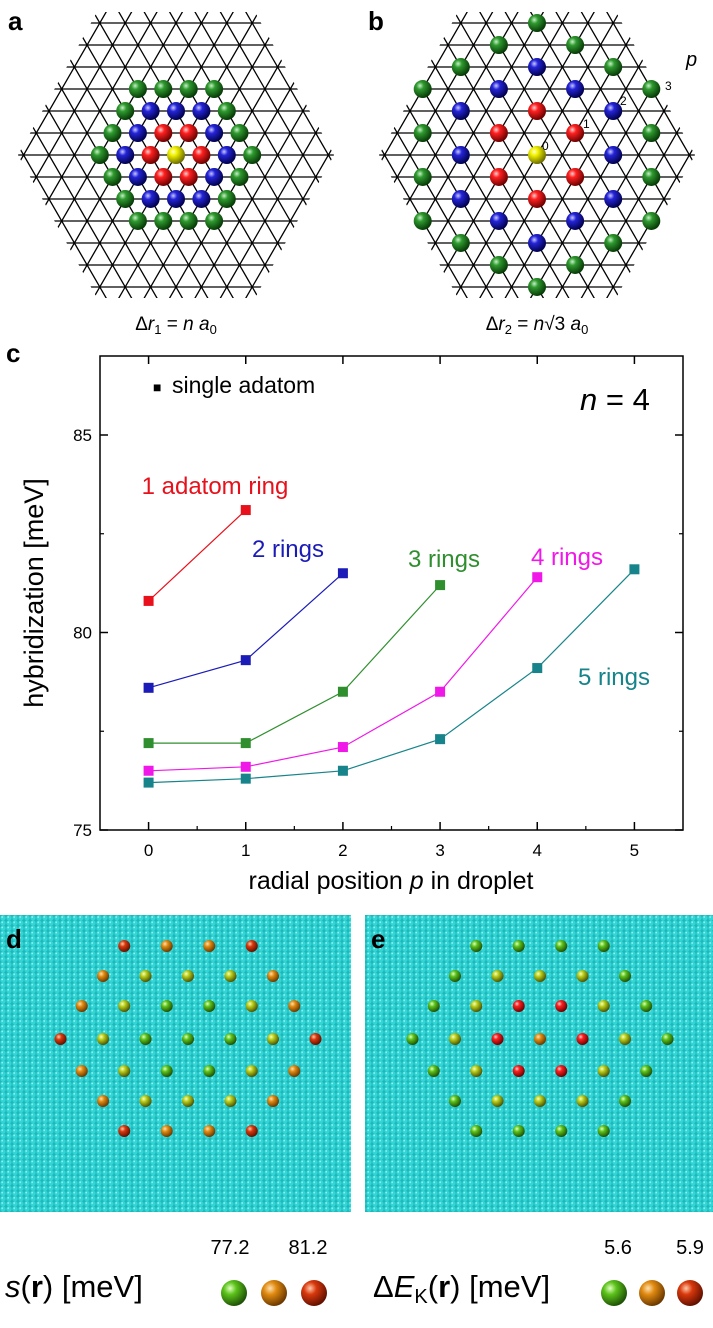  Describe the element at coordinates (314, 1293) in the screenshot. I see `panel-d-scale-high-swatch` at that location.